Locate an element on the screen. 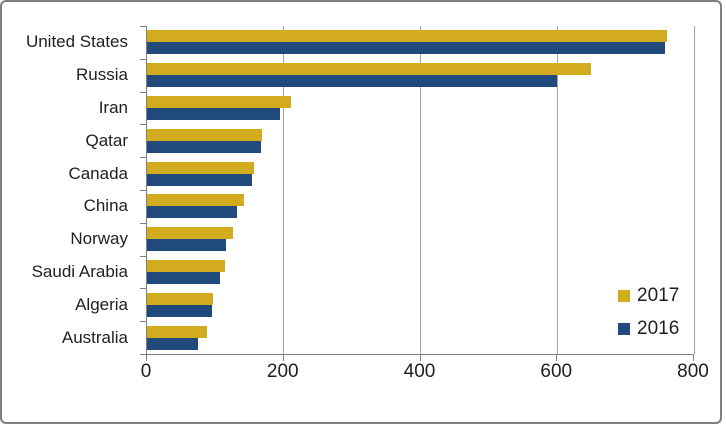 This screenshot has height=428, width=726. value-tick-label-600: 600 is located at coordinates (556, 371).